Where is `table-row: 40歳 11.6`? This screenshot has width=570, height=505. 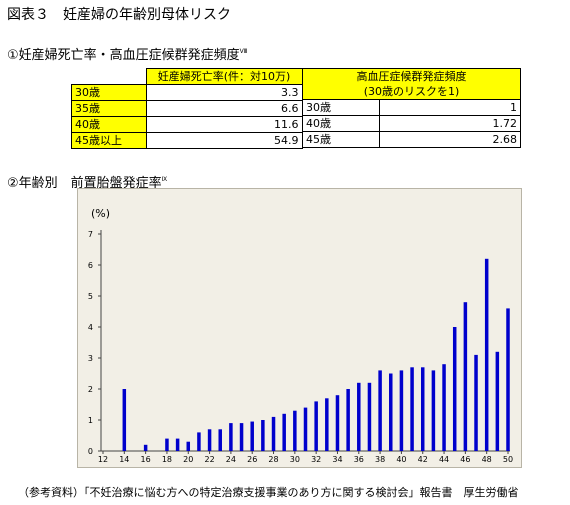
table-row: 40歳 11.6 is located at coordinates (187, 124).